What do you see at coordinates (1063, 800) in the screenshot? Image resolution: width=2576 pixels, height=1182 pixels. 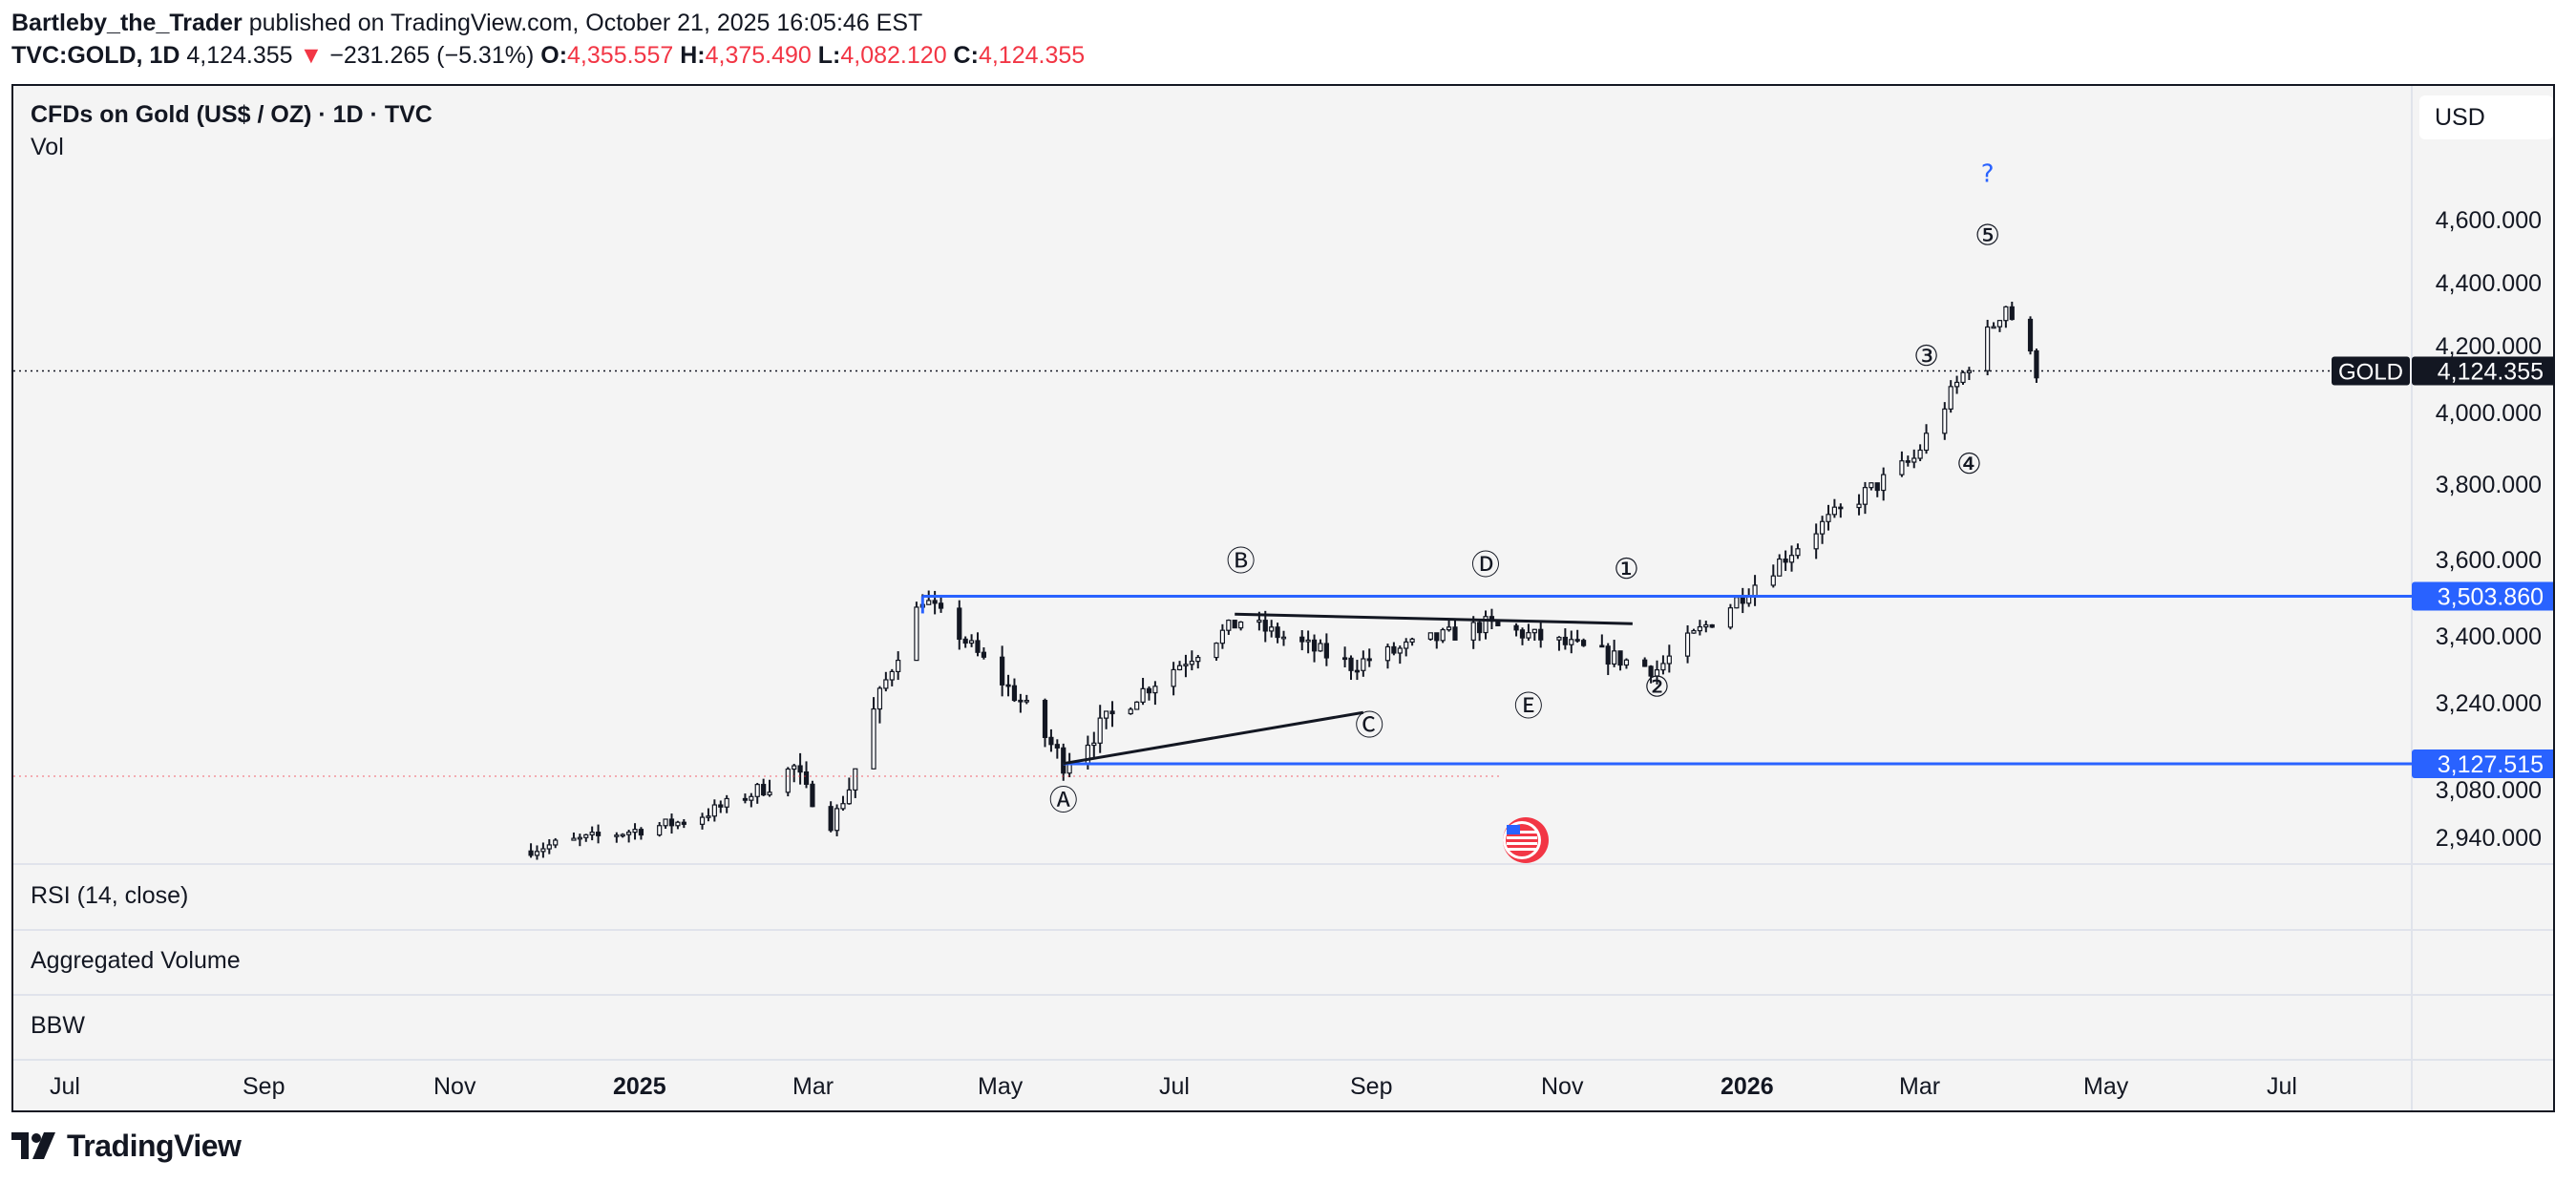 I see `wave-label: Ⓐ` at bounding box center [1063, 800].